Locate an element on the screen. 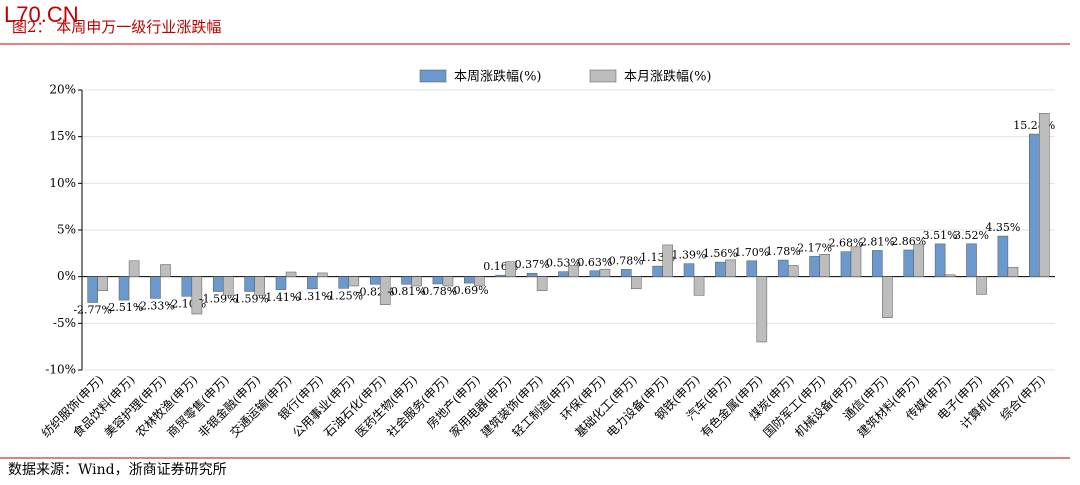 The height and width of the screenshot is (485, 1080). y-tick-label: -10% is located at coordinates (60, 370).